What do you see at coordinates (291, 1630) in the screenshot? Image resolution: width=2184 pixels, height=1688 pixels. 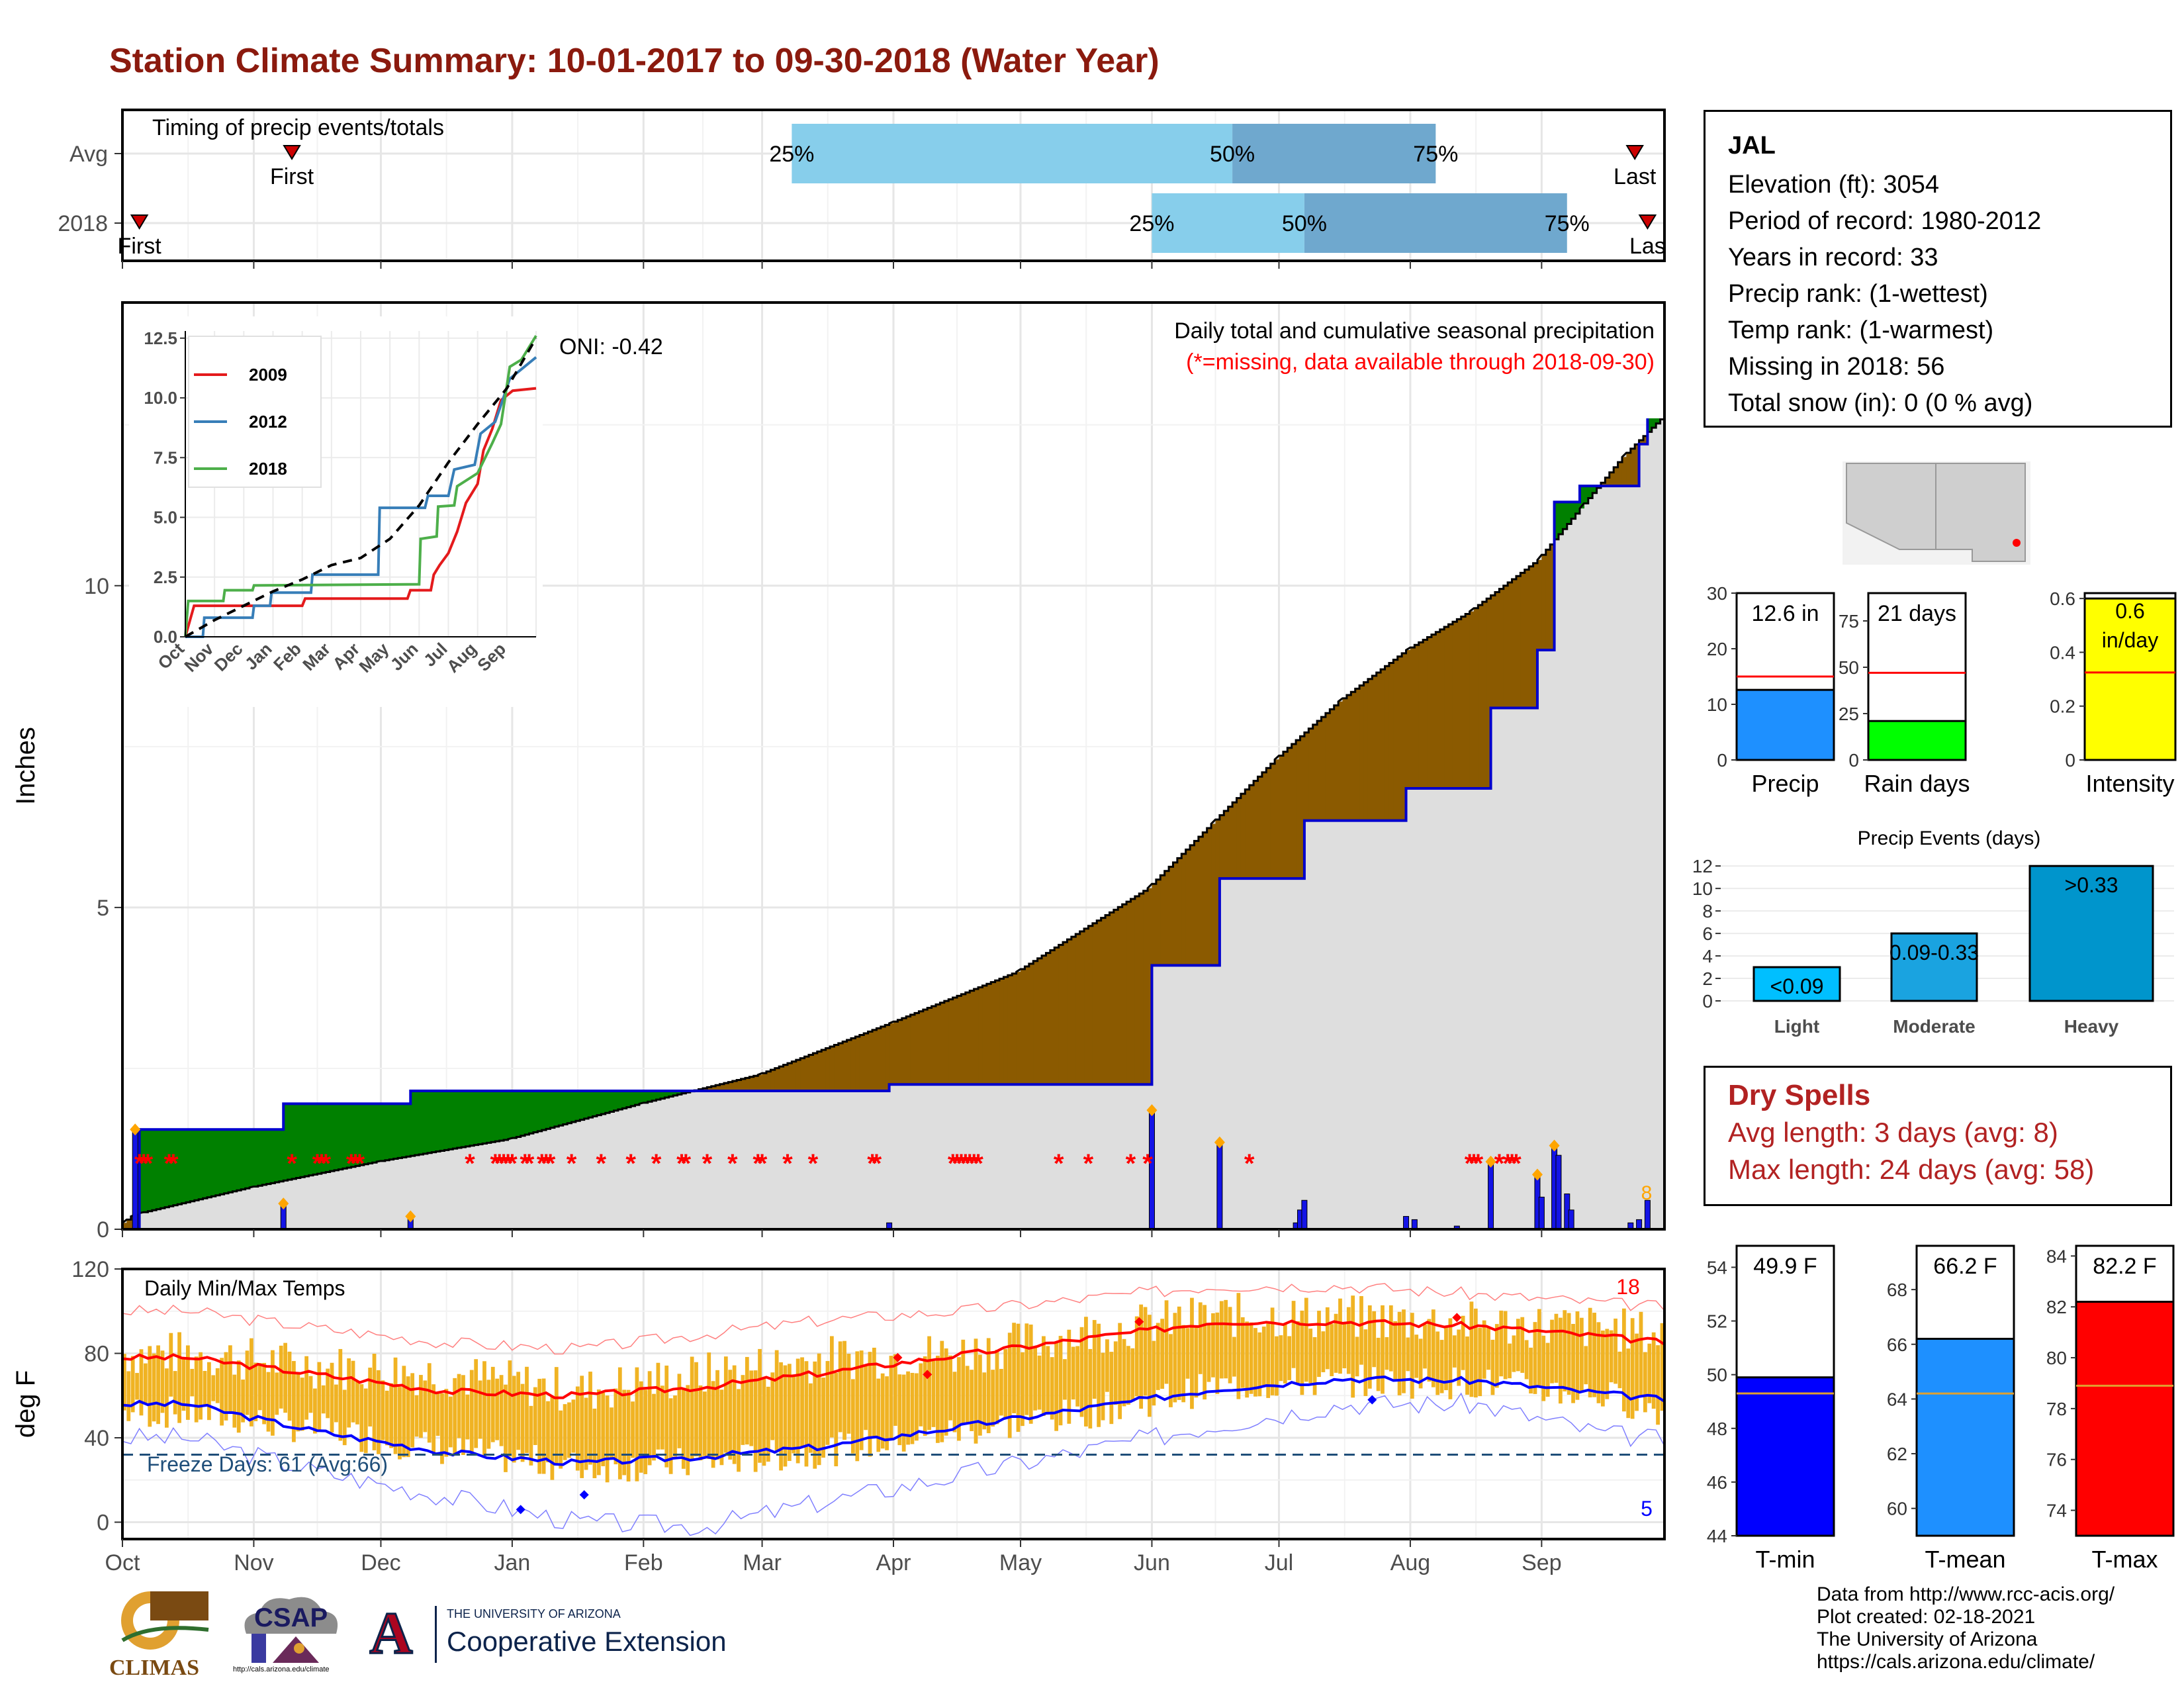 I see `csap-cloud-icon` at bounding box center [291, 1630].